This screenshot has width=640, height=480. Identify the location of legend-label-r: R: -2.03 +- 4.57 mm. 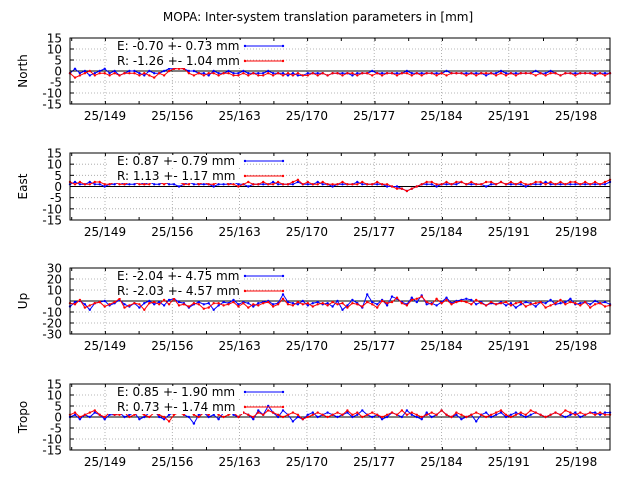
(178, 291).